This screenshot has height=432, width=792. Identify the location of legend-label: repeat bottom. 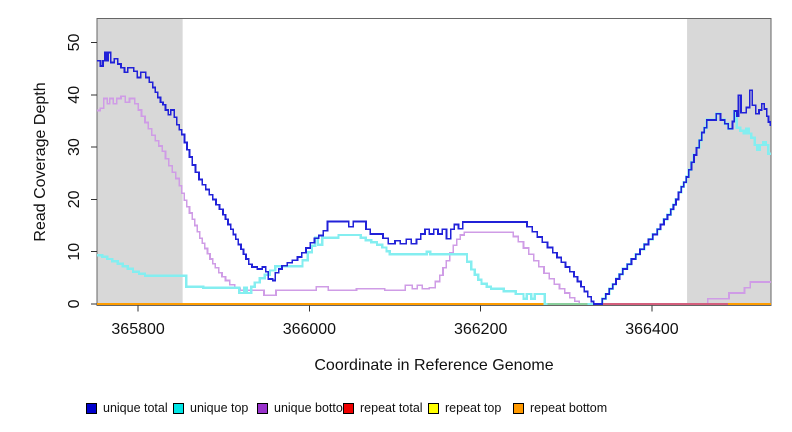
(569, 408).